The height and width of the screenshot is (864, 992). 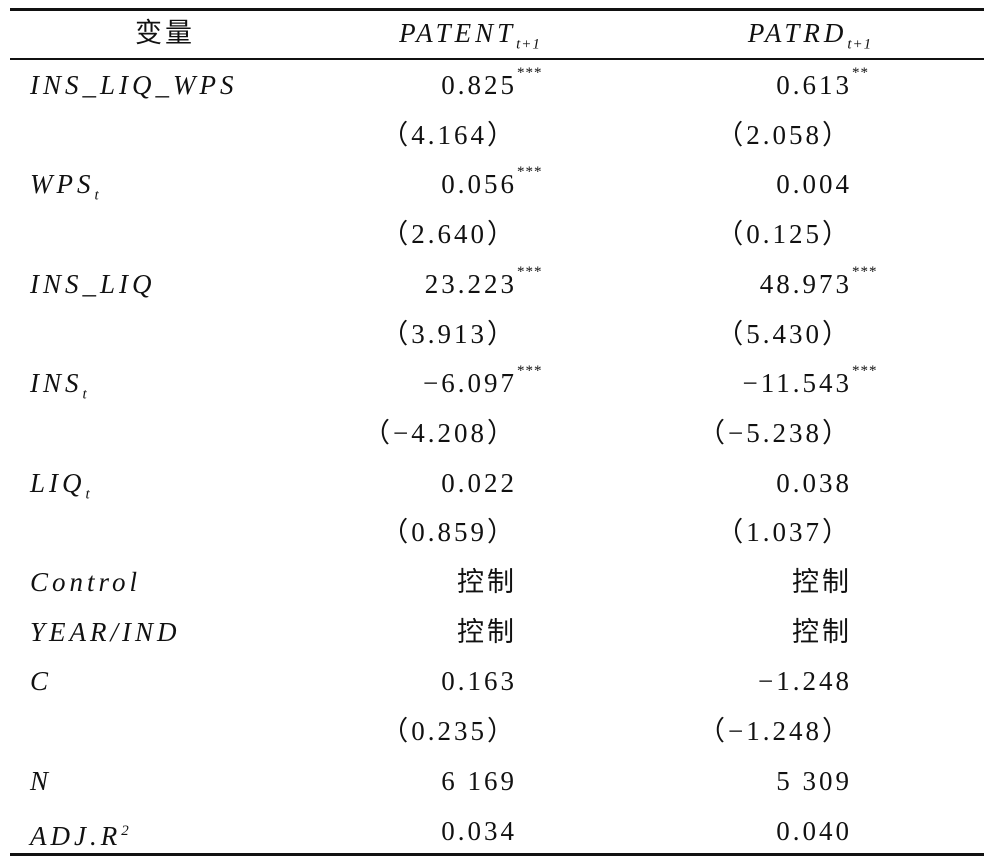 I want to click on header-cell: PATENTt+1, so click(x=470, y=33).